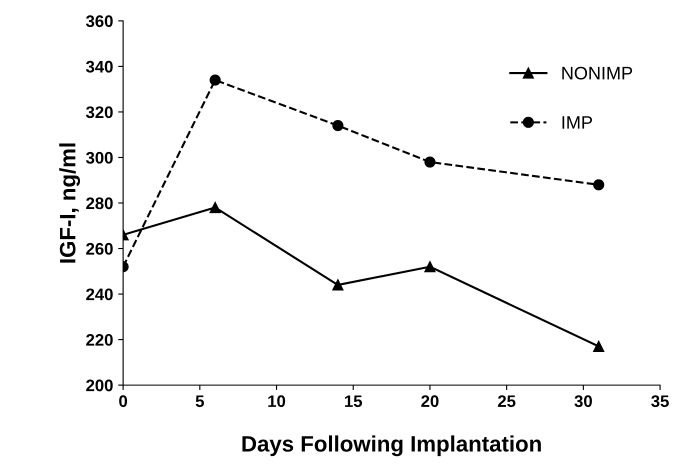  Describe the element at coordinates (200, 401) in the screenshot. I see `x-tick-label: 5` at that location.